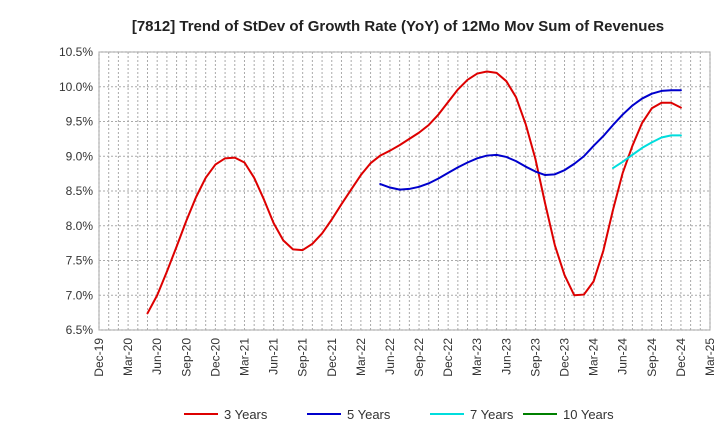 This screenshot has width=720, height=440. Describe the element at coordinates (274, 356) in the screenshot. I see `x-tick-label: Jun-21` at that location.